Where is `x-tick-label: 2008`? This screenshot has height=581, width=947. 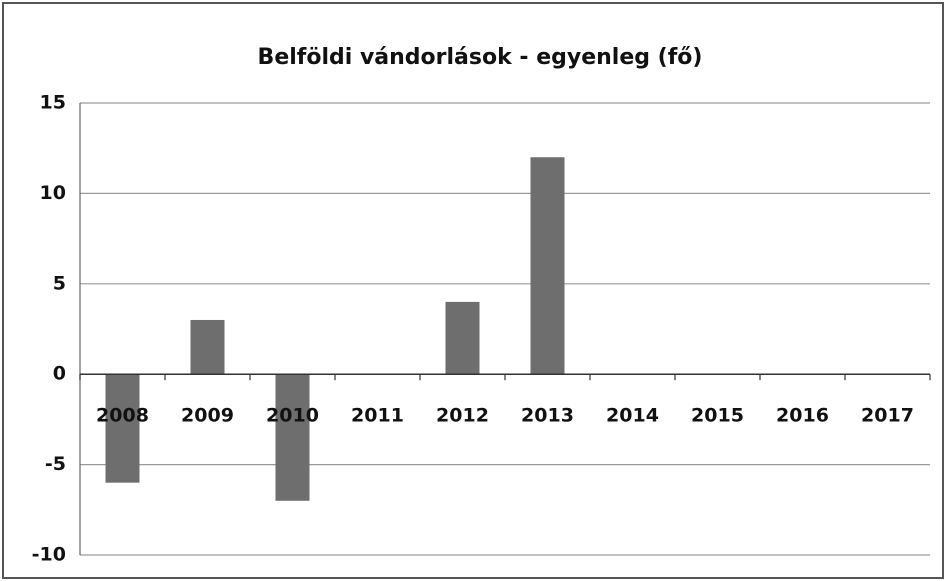 x-tick-label: 2008 is located at coordinates (122, 416).